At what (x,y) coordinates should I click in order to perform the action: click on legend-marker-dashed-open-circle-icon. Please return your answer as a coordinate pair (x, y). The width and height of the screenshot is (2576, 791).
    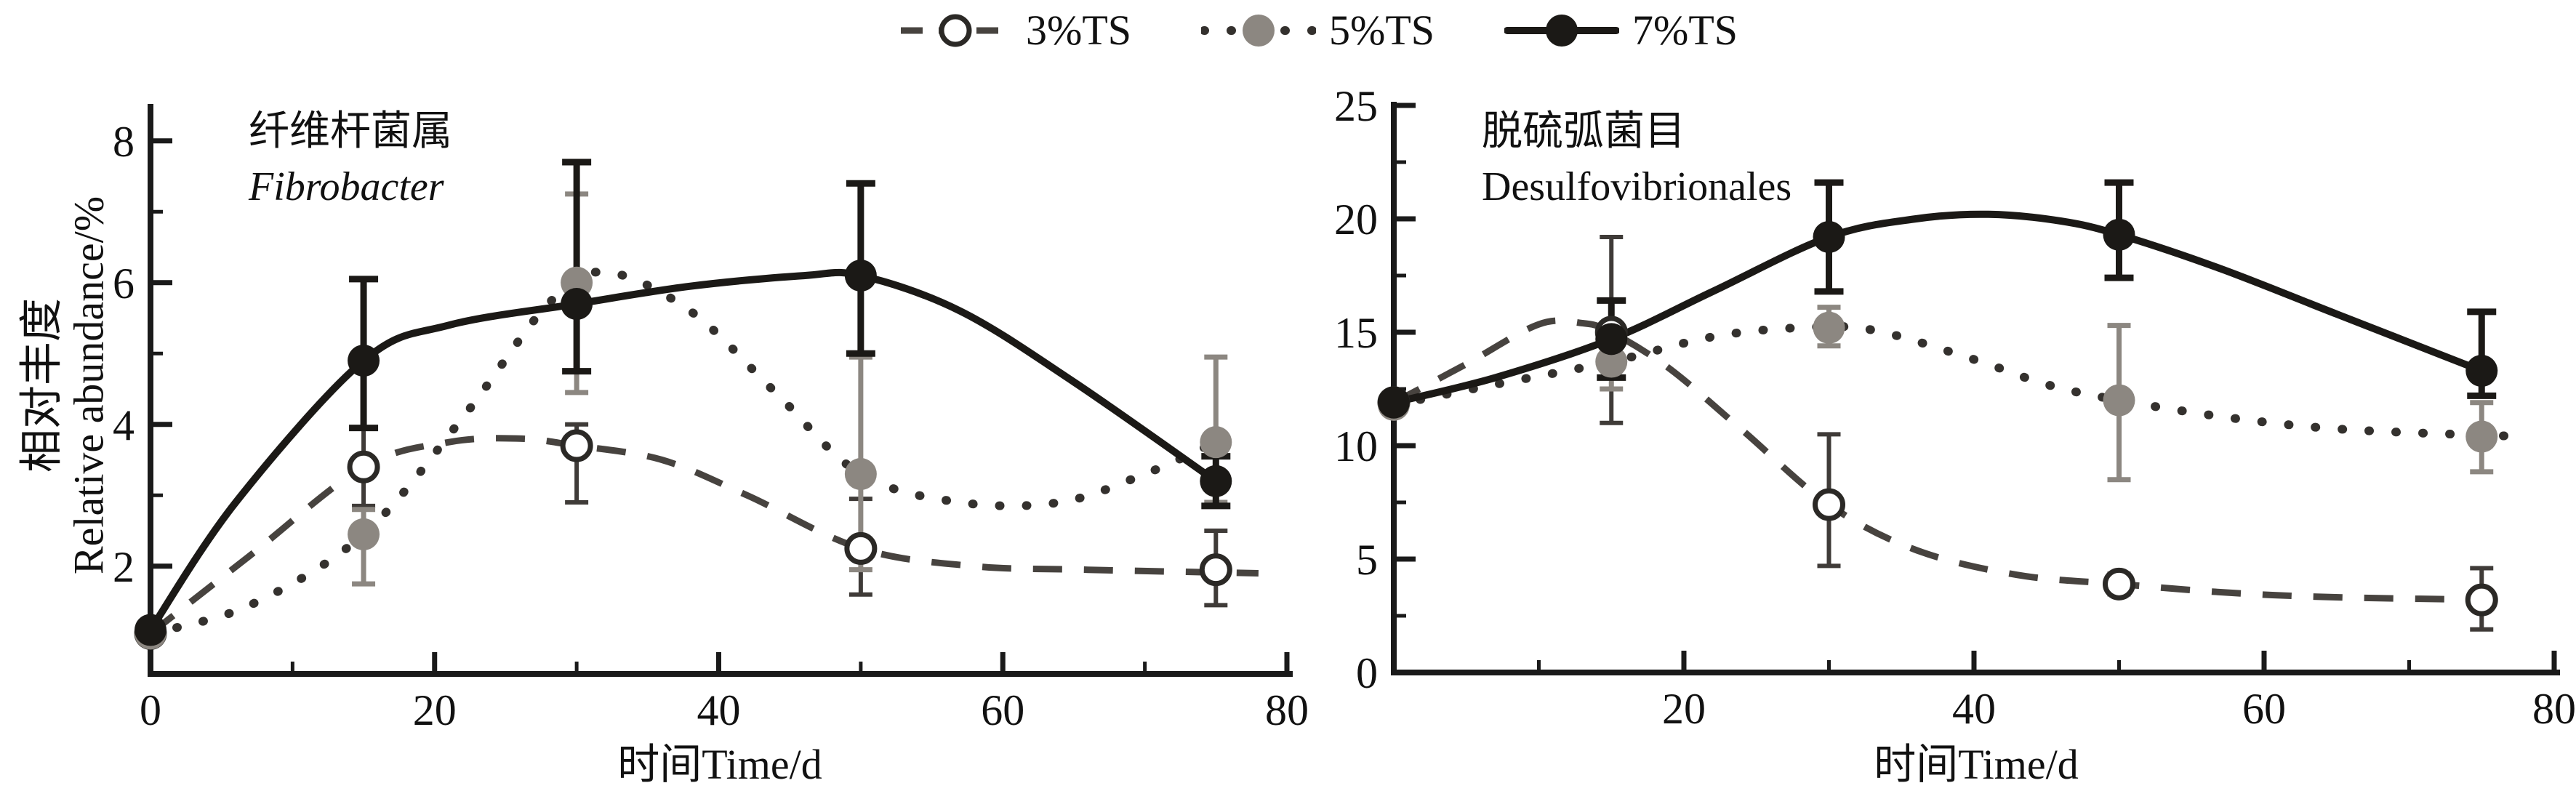
    Looking at the image, I should click on (955, 30).